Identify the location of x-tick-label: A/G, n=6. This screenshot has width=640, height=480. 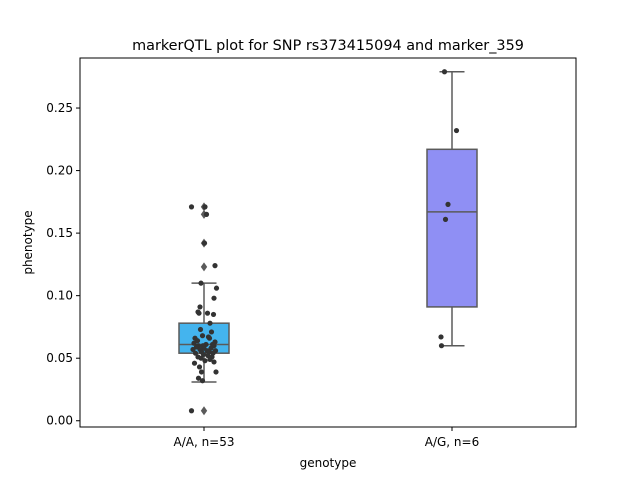
(452, 442).